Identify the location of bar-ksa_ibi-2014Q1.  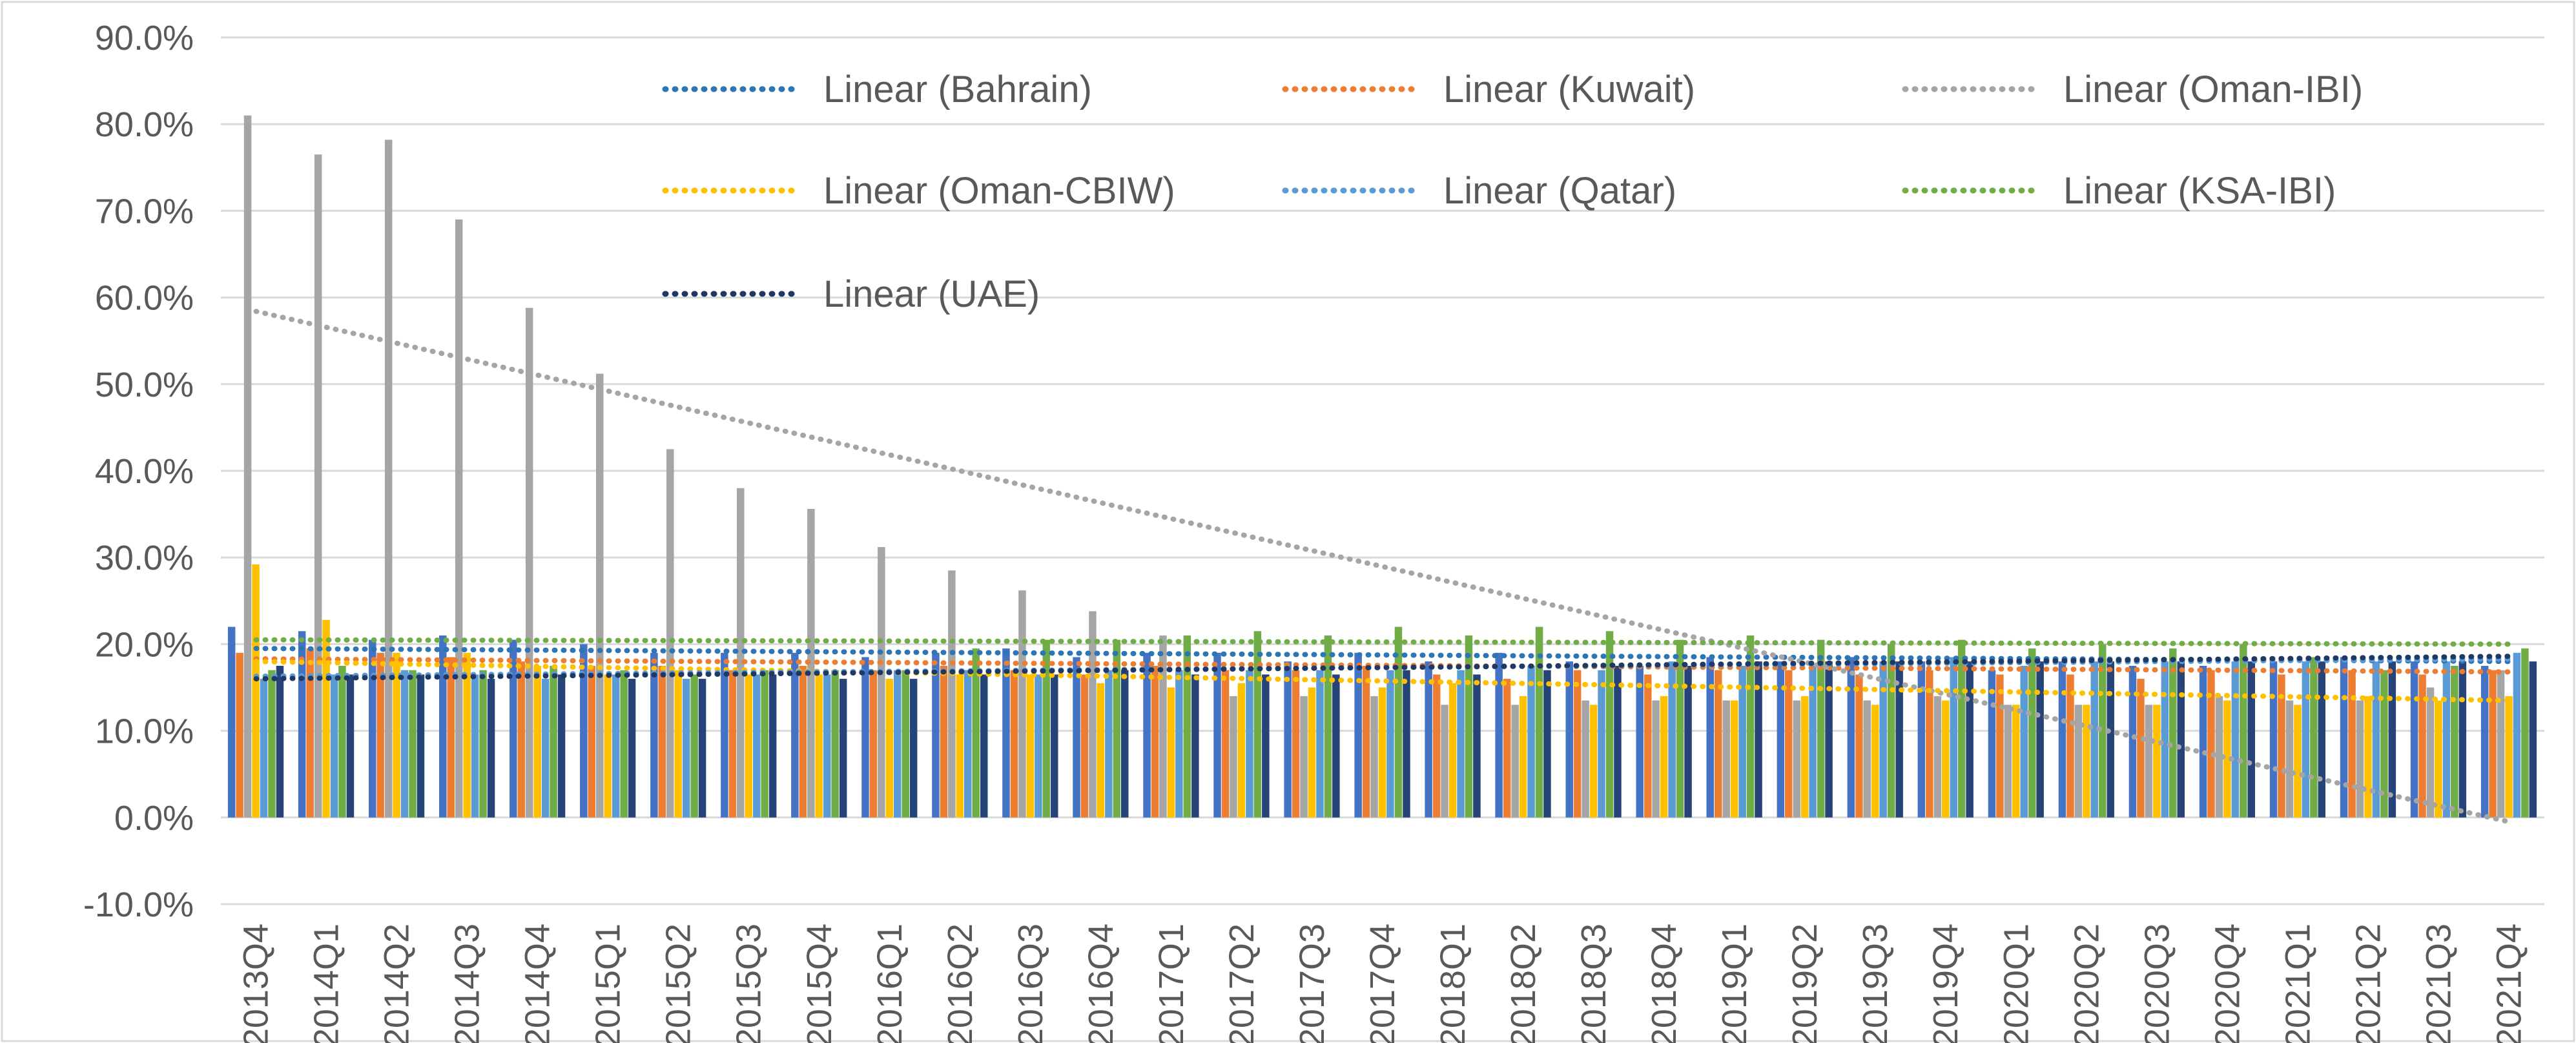
(342, 742).